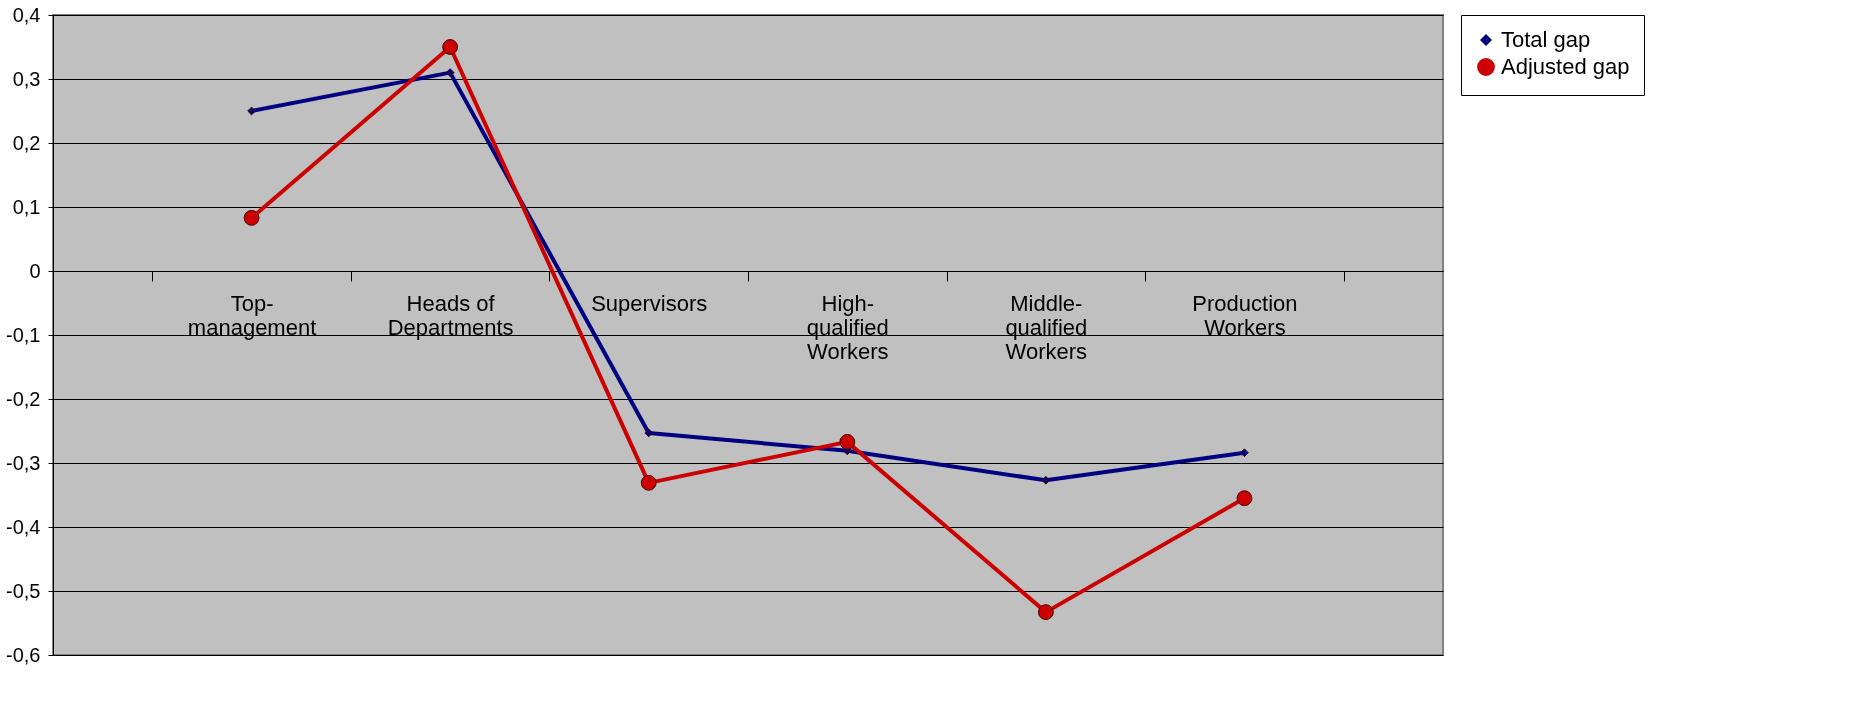  I want to click on x-tick-label: Production Workers, so click(1245, 315).